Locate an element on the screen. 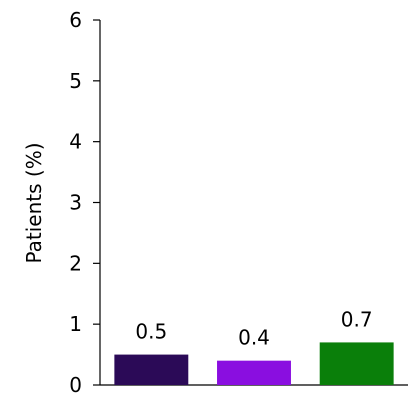  y-axis-label: Patients (%) is located at coordinates (34, 202).